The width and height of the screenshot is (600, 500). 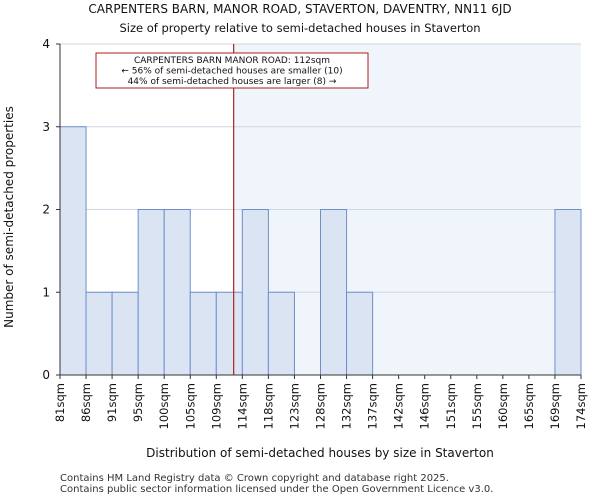 I want to click on x-tick-label: 160sqm, so click(x=503, y=406).